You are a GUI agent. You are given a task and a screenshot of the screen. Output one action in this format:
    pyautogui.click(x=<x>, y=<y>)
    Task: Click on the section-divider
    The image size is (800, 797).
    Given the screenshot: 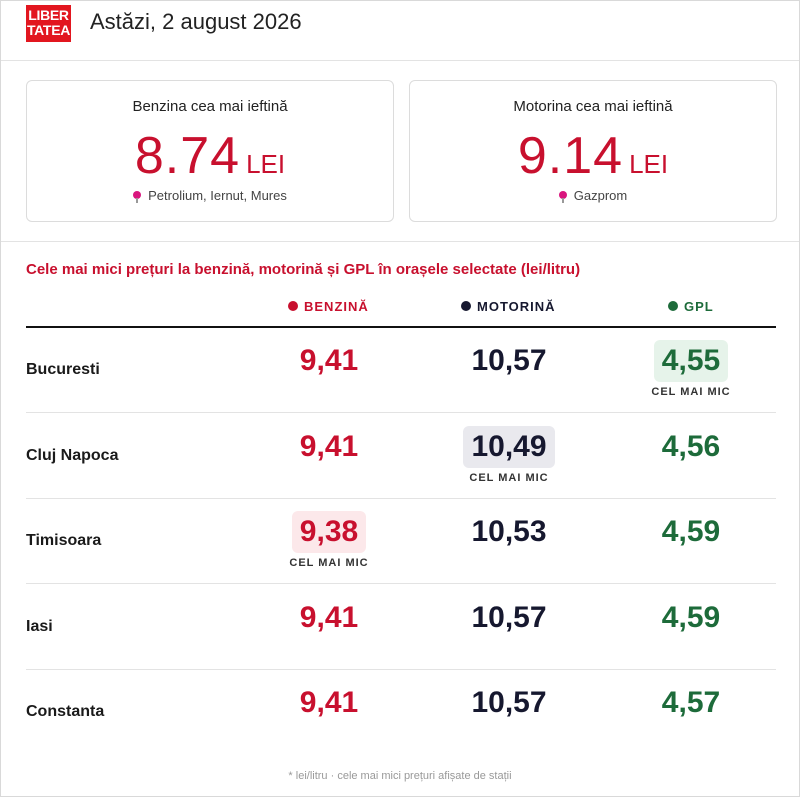 What is the action you would take?
    pyautogui.click(x=400, y=241)
    